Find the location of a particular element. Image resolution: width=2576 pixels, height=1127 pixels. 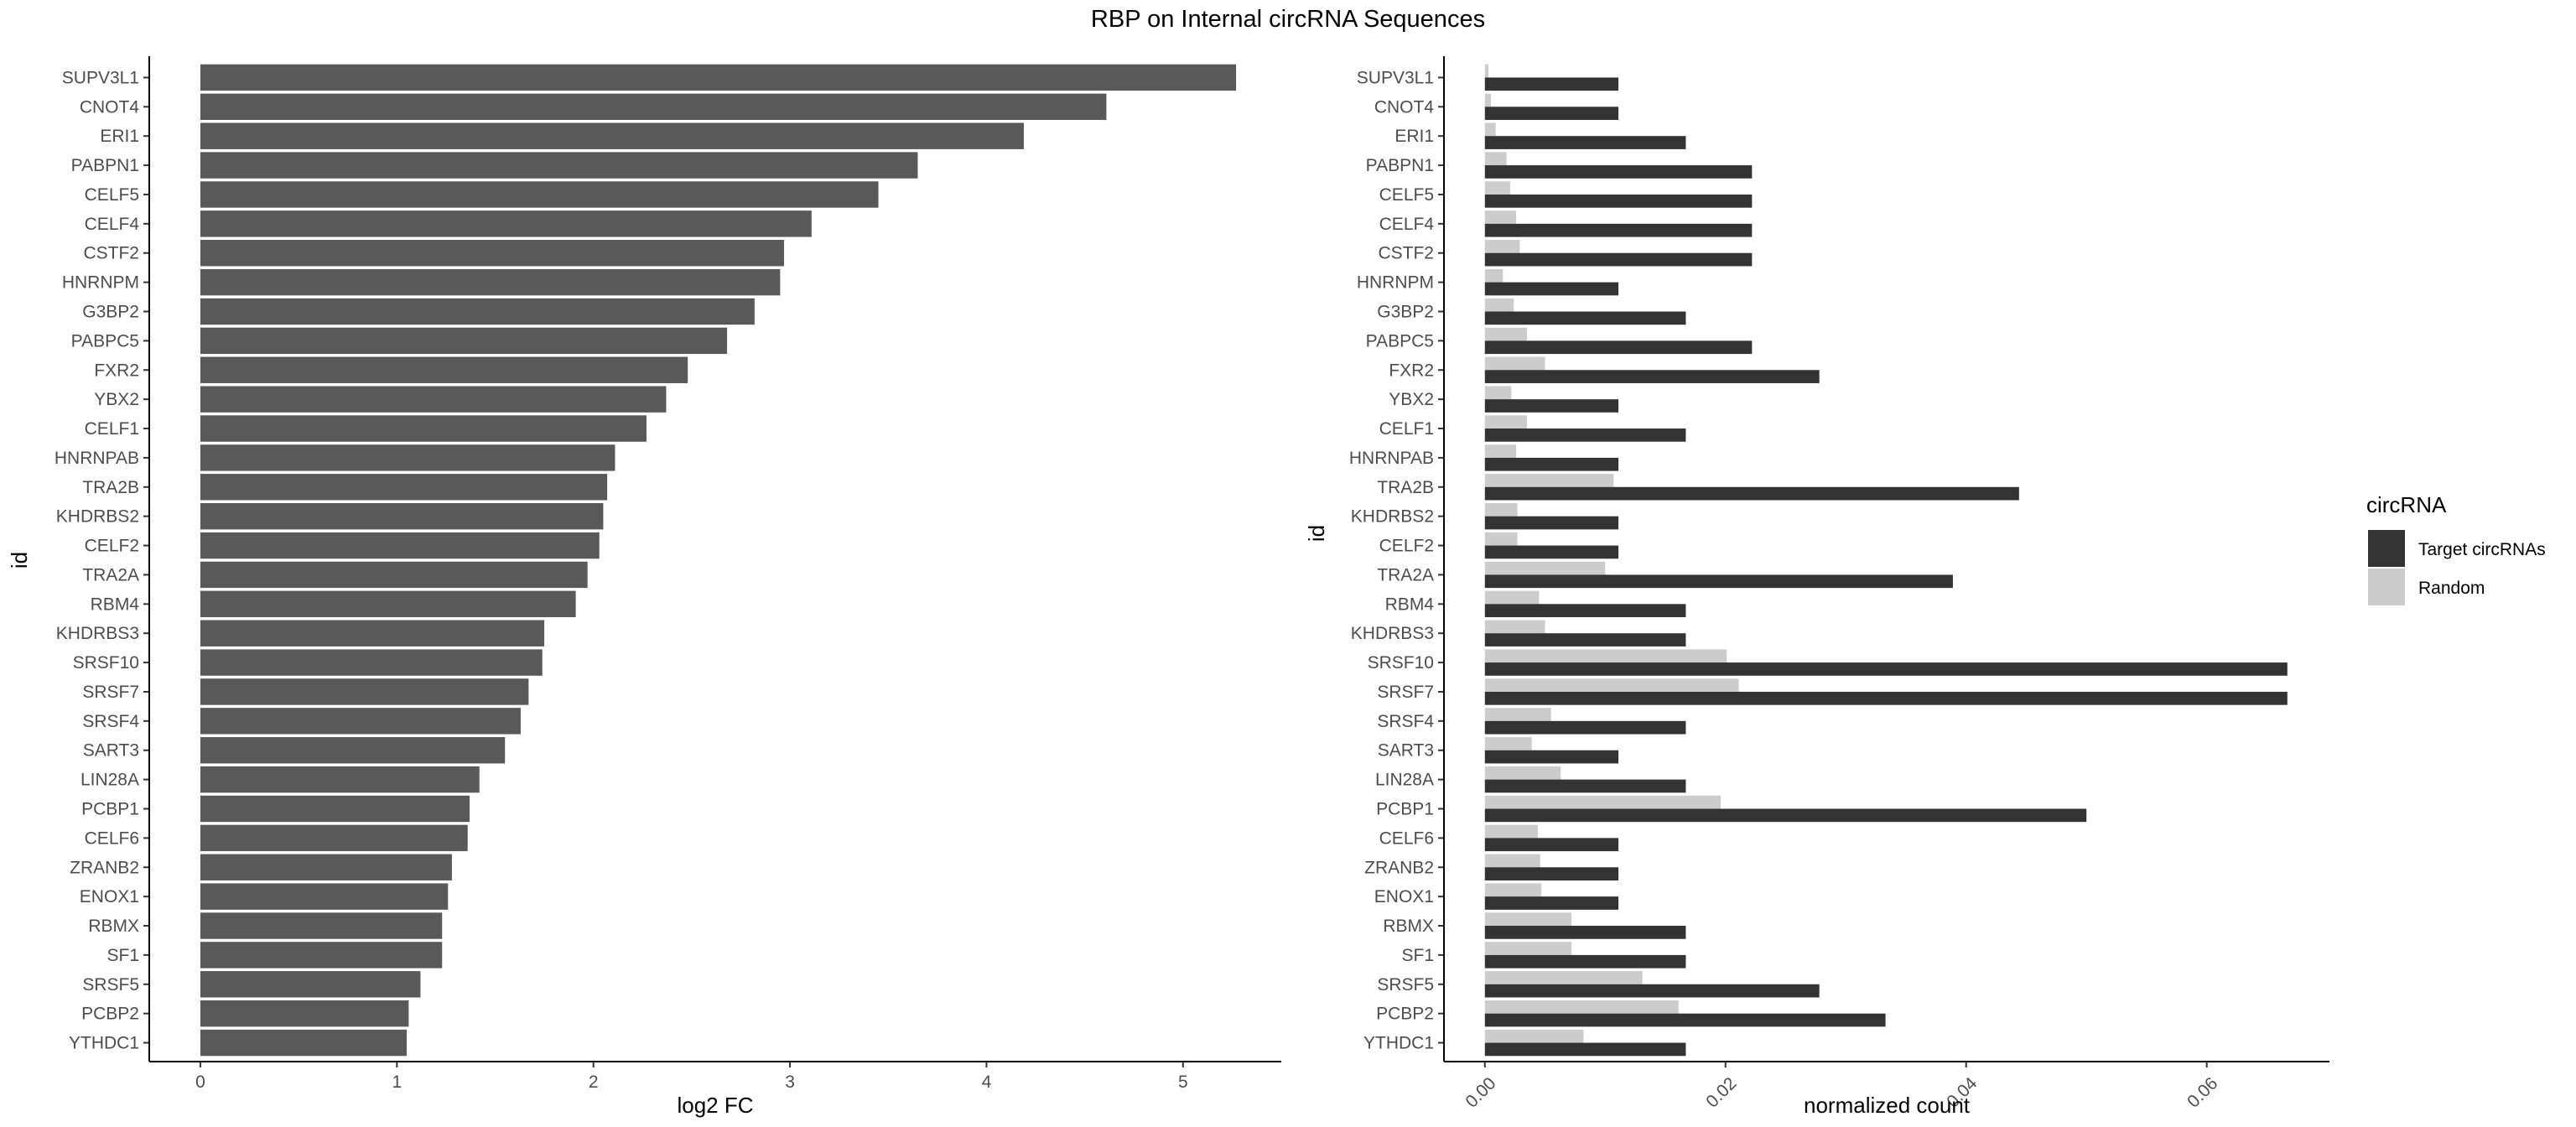

y-tick-label: HNRNPAB is located at coordinates (97, 459).